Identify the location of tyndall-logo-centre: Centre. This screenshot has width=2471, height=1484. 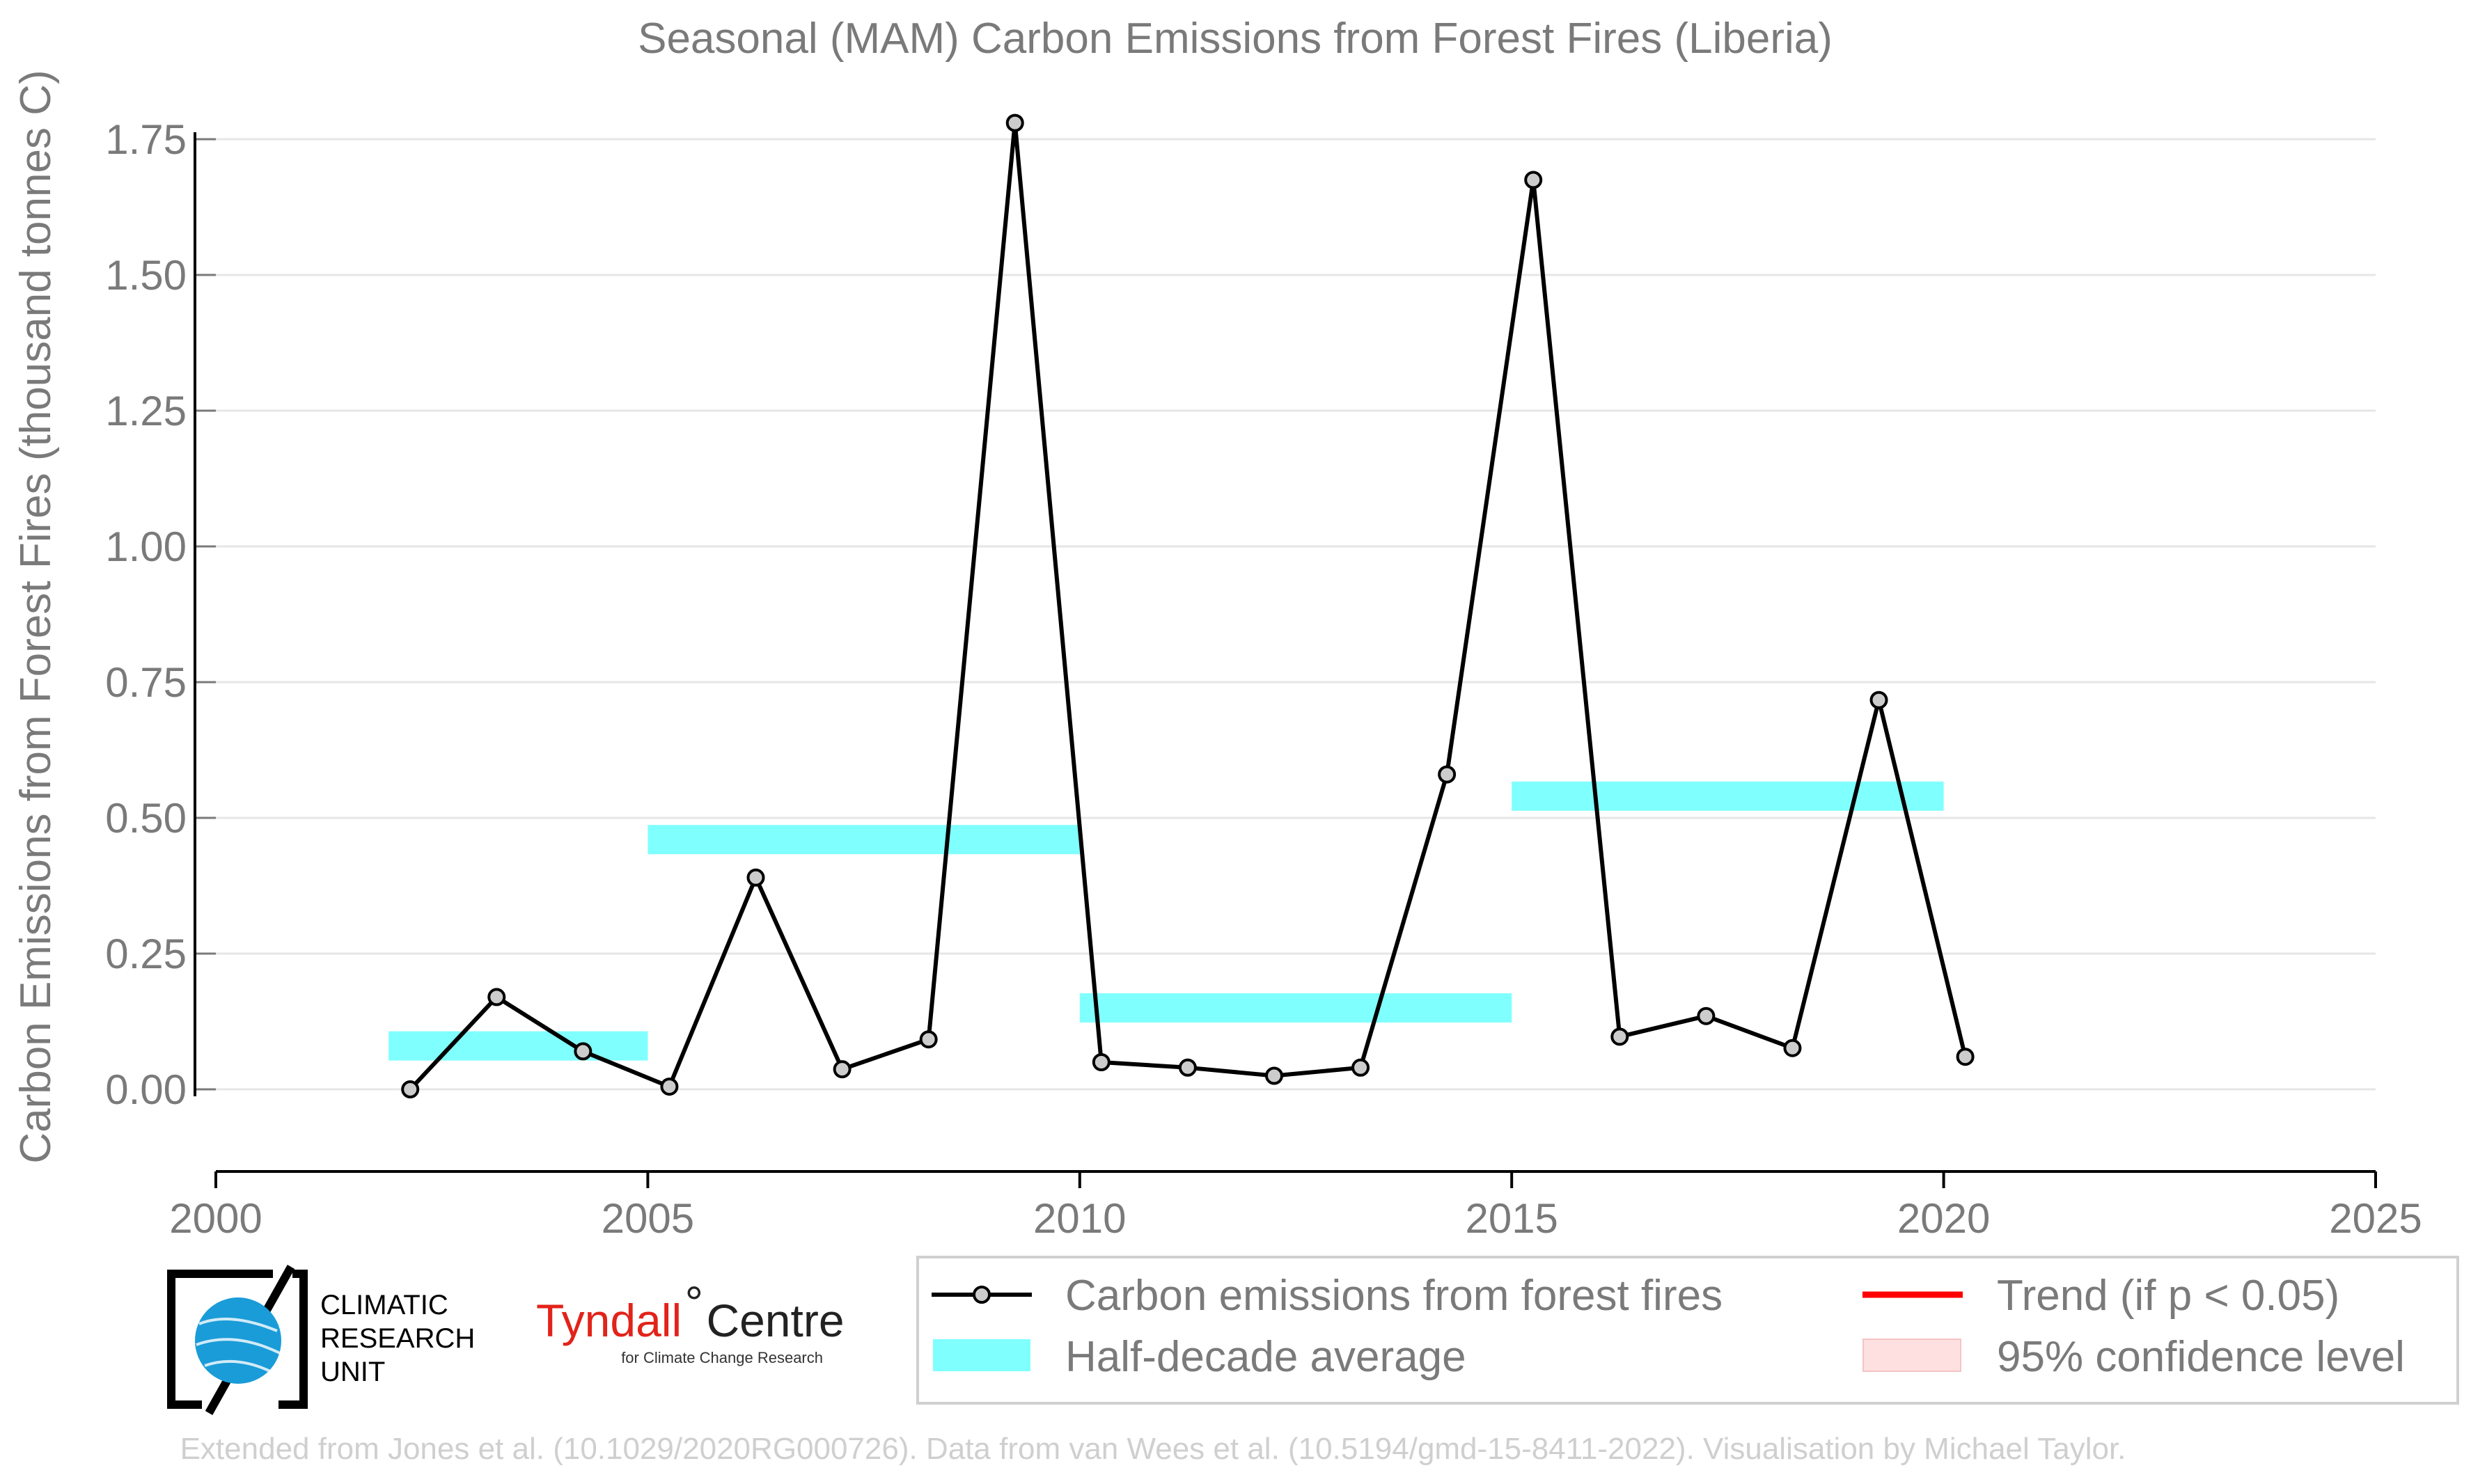
(775, 1320).